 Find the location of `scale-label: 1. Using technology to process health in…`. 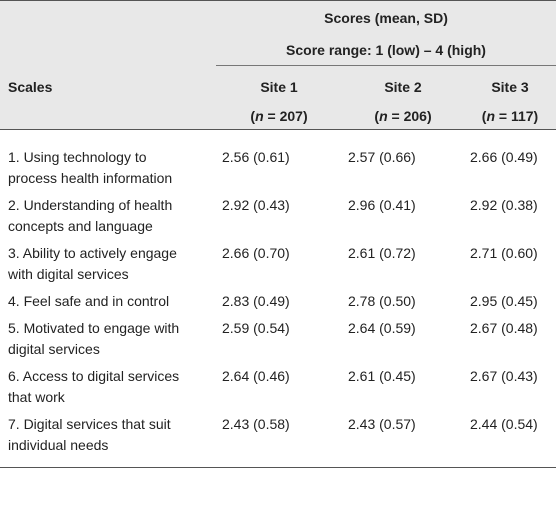

scale-label: 1. Using technology to process health in… is located at coordinates (90, 167).